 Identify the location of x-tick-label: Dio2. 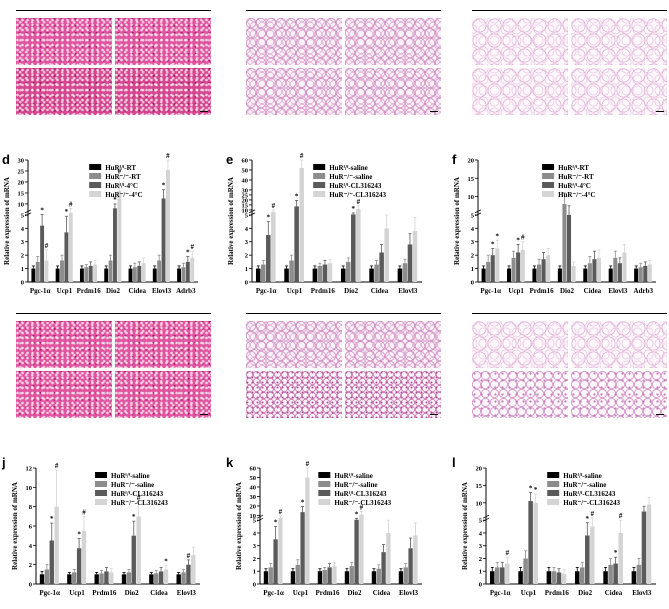
(132, 593).